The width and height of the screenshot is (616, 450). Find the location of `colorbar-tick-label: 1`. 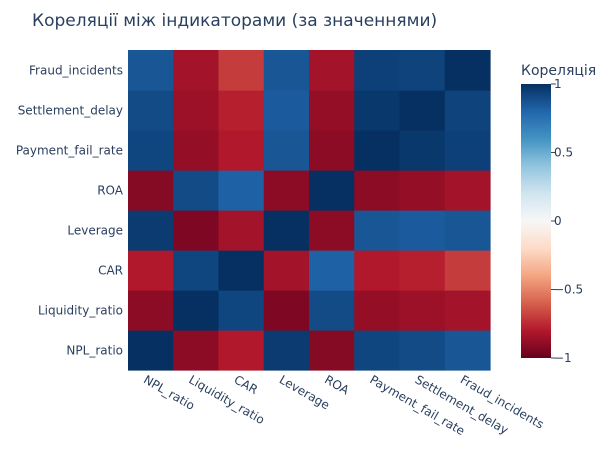

colorbar-tick-label: 1 is located at coordinates (558, 84).